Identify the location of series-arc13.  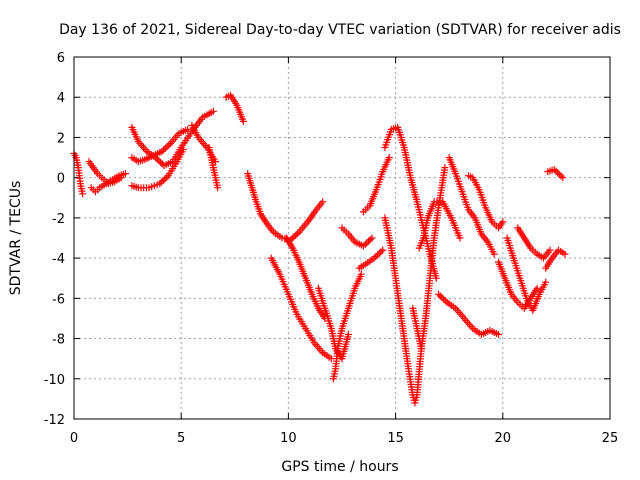
(333, 323).